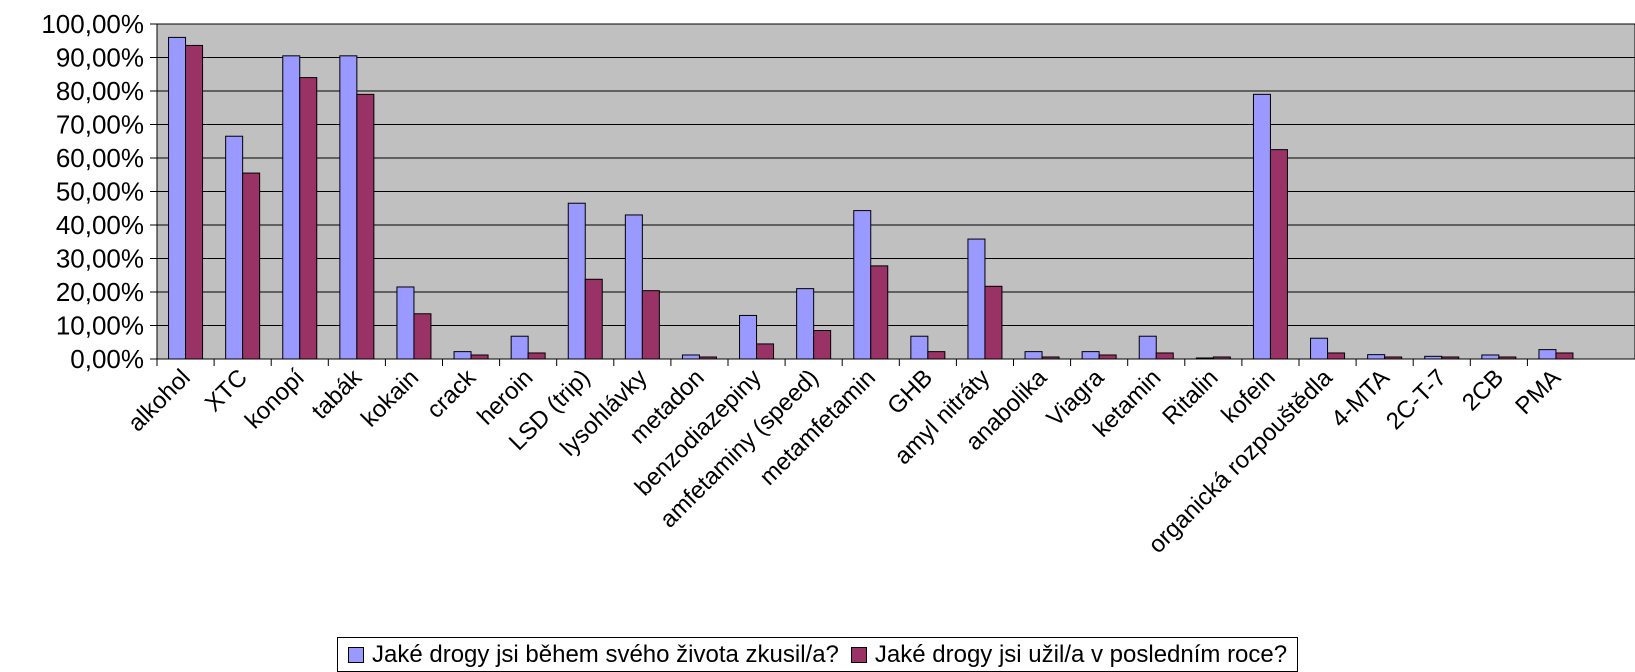 Image resolution: width=1635 pixels, height=672 pixels. Describe the element at coordinates (100, 259) in the screenshot. I see `y-tick-label: 30,00%` at that location.